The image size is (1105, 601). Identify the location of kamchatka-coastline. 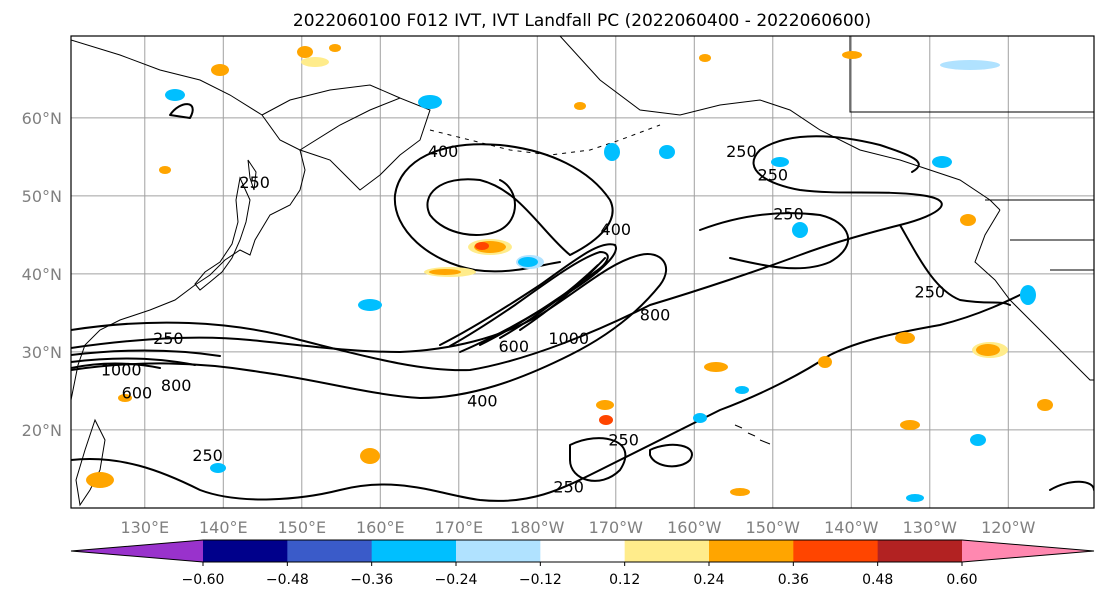
(364, 144).